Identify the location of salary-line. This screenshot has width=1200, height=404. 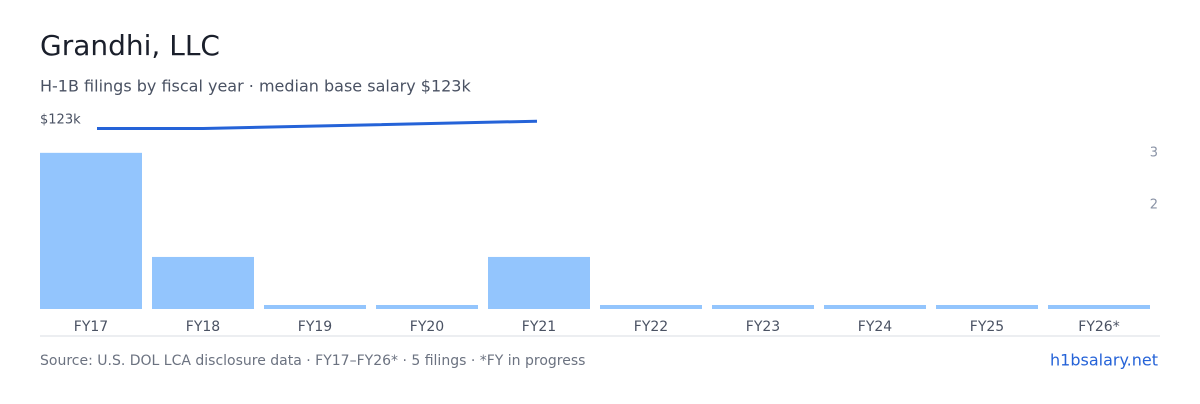
(317, 124).